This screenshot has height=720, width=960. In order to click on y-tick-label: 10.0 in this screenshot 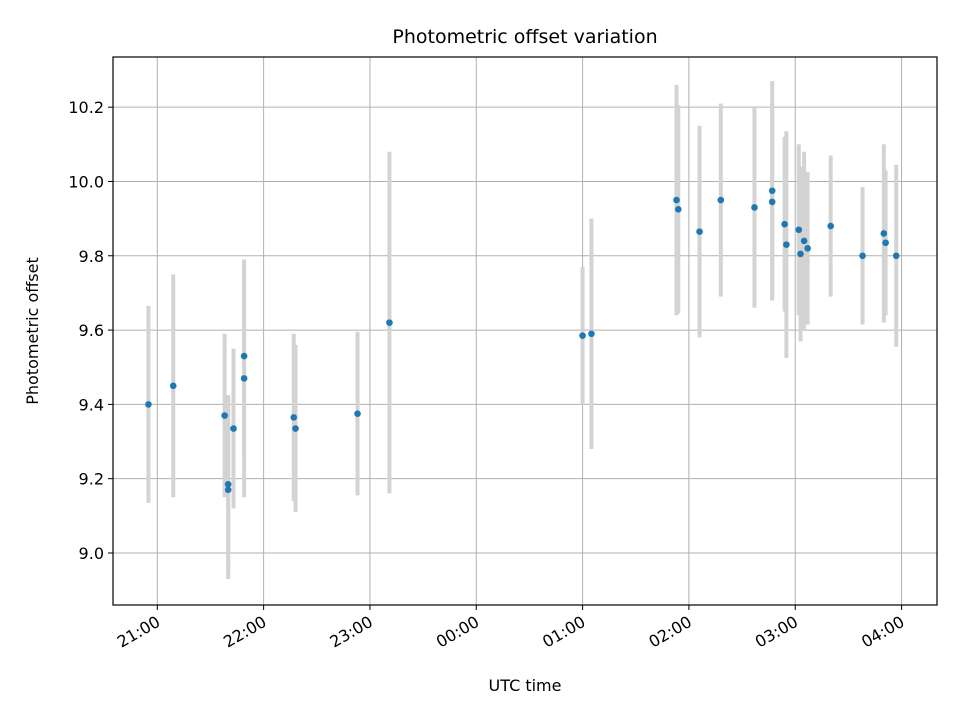, I will do `click(86, 181)`.